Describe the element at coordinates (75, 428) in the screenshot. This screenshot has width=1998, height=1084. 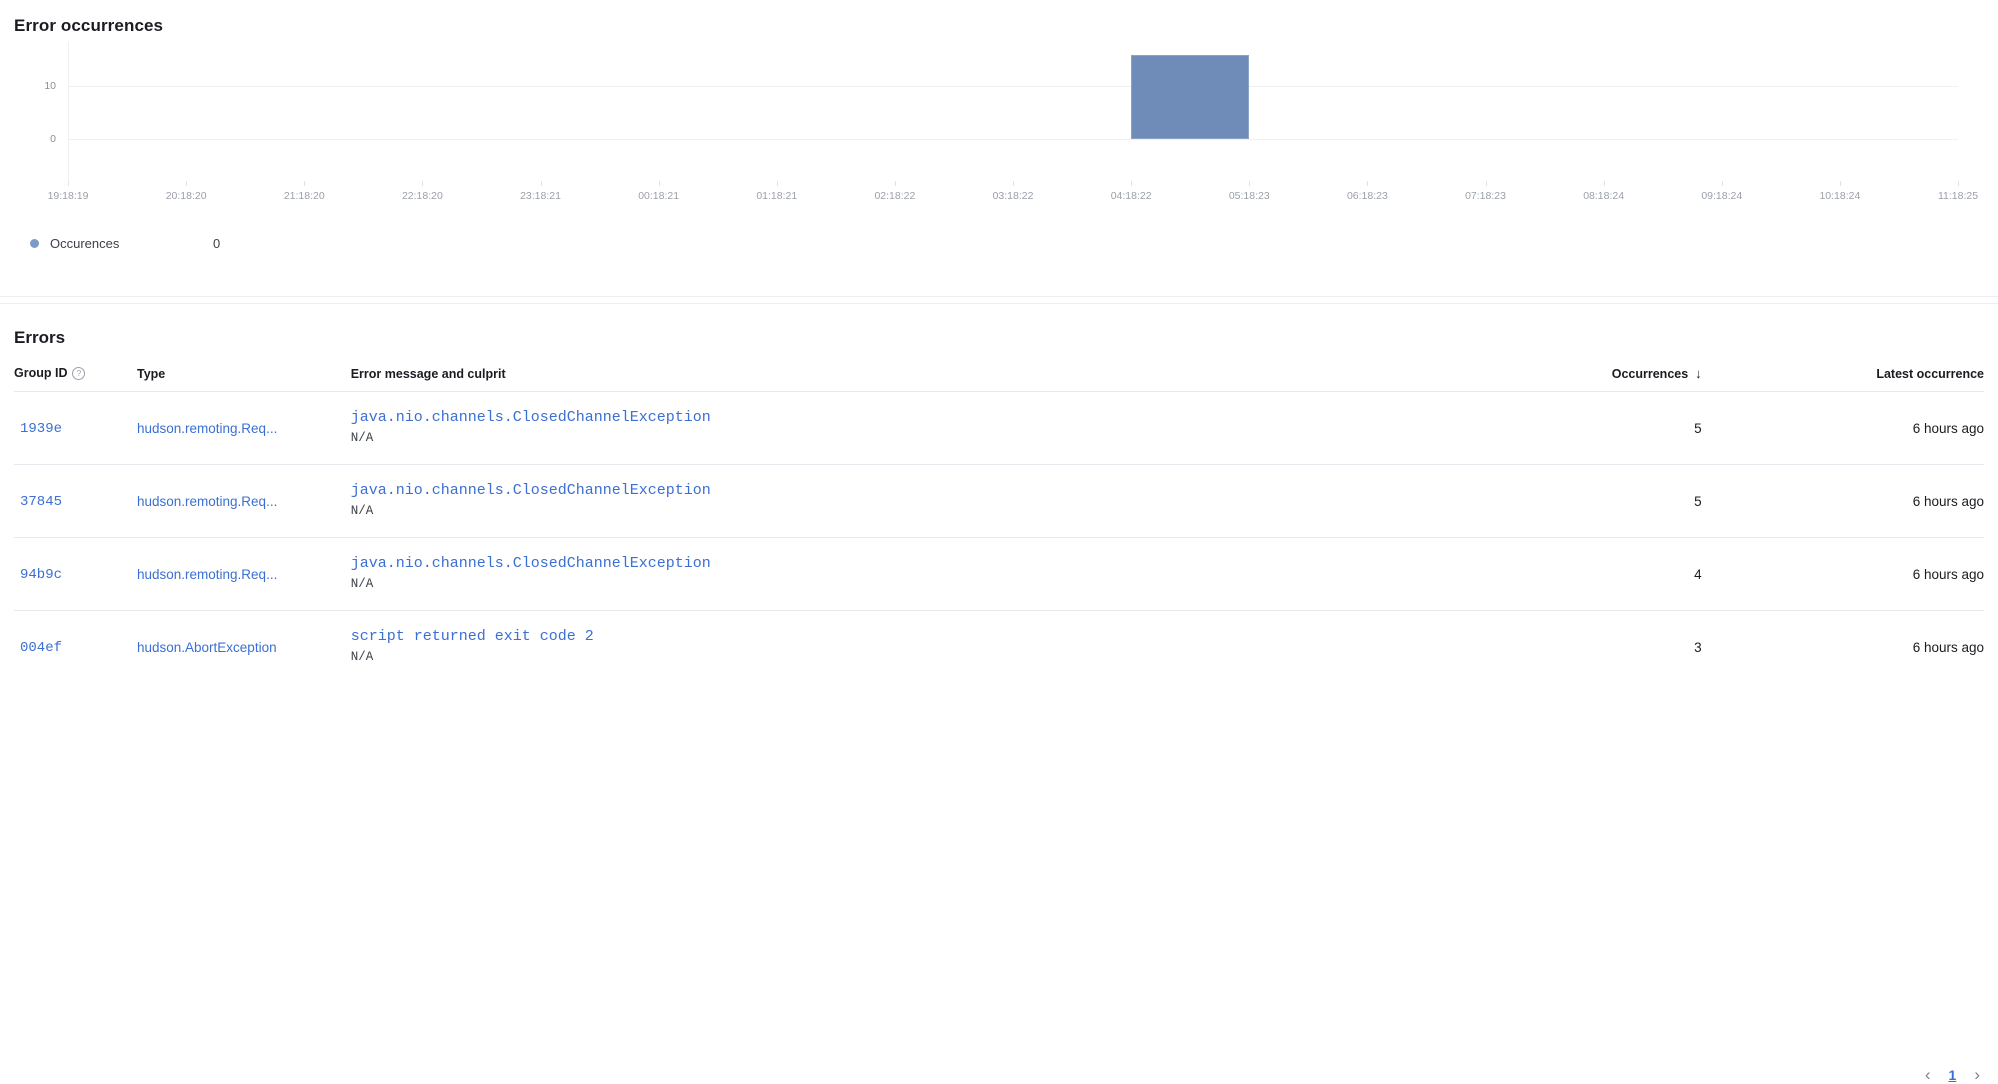
I see `cell-group-id: 1939e` at that location.